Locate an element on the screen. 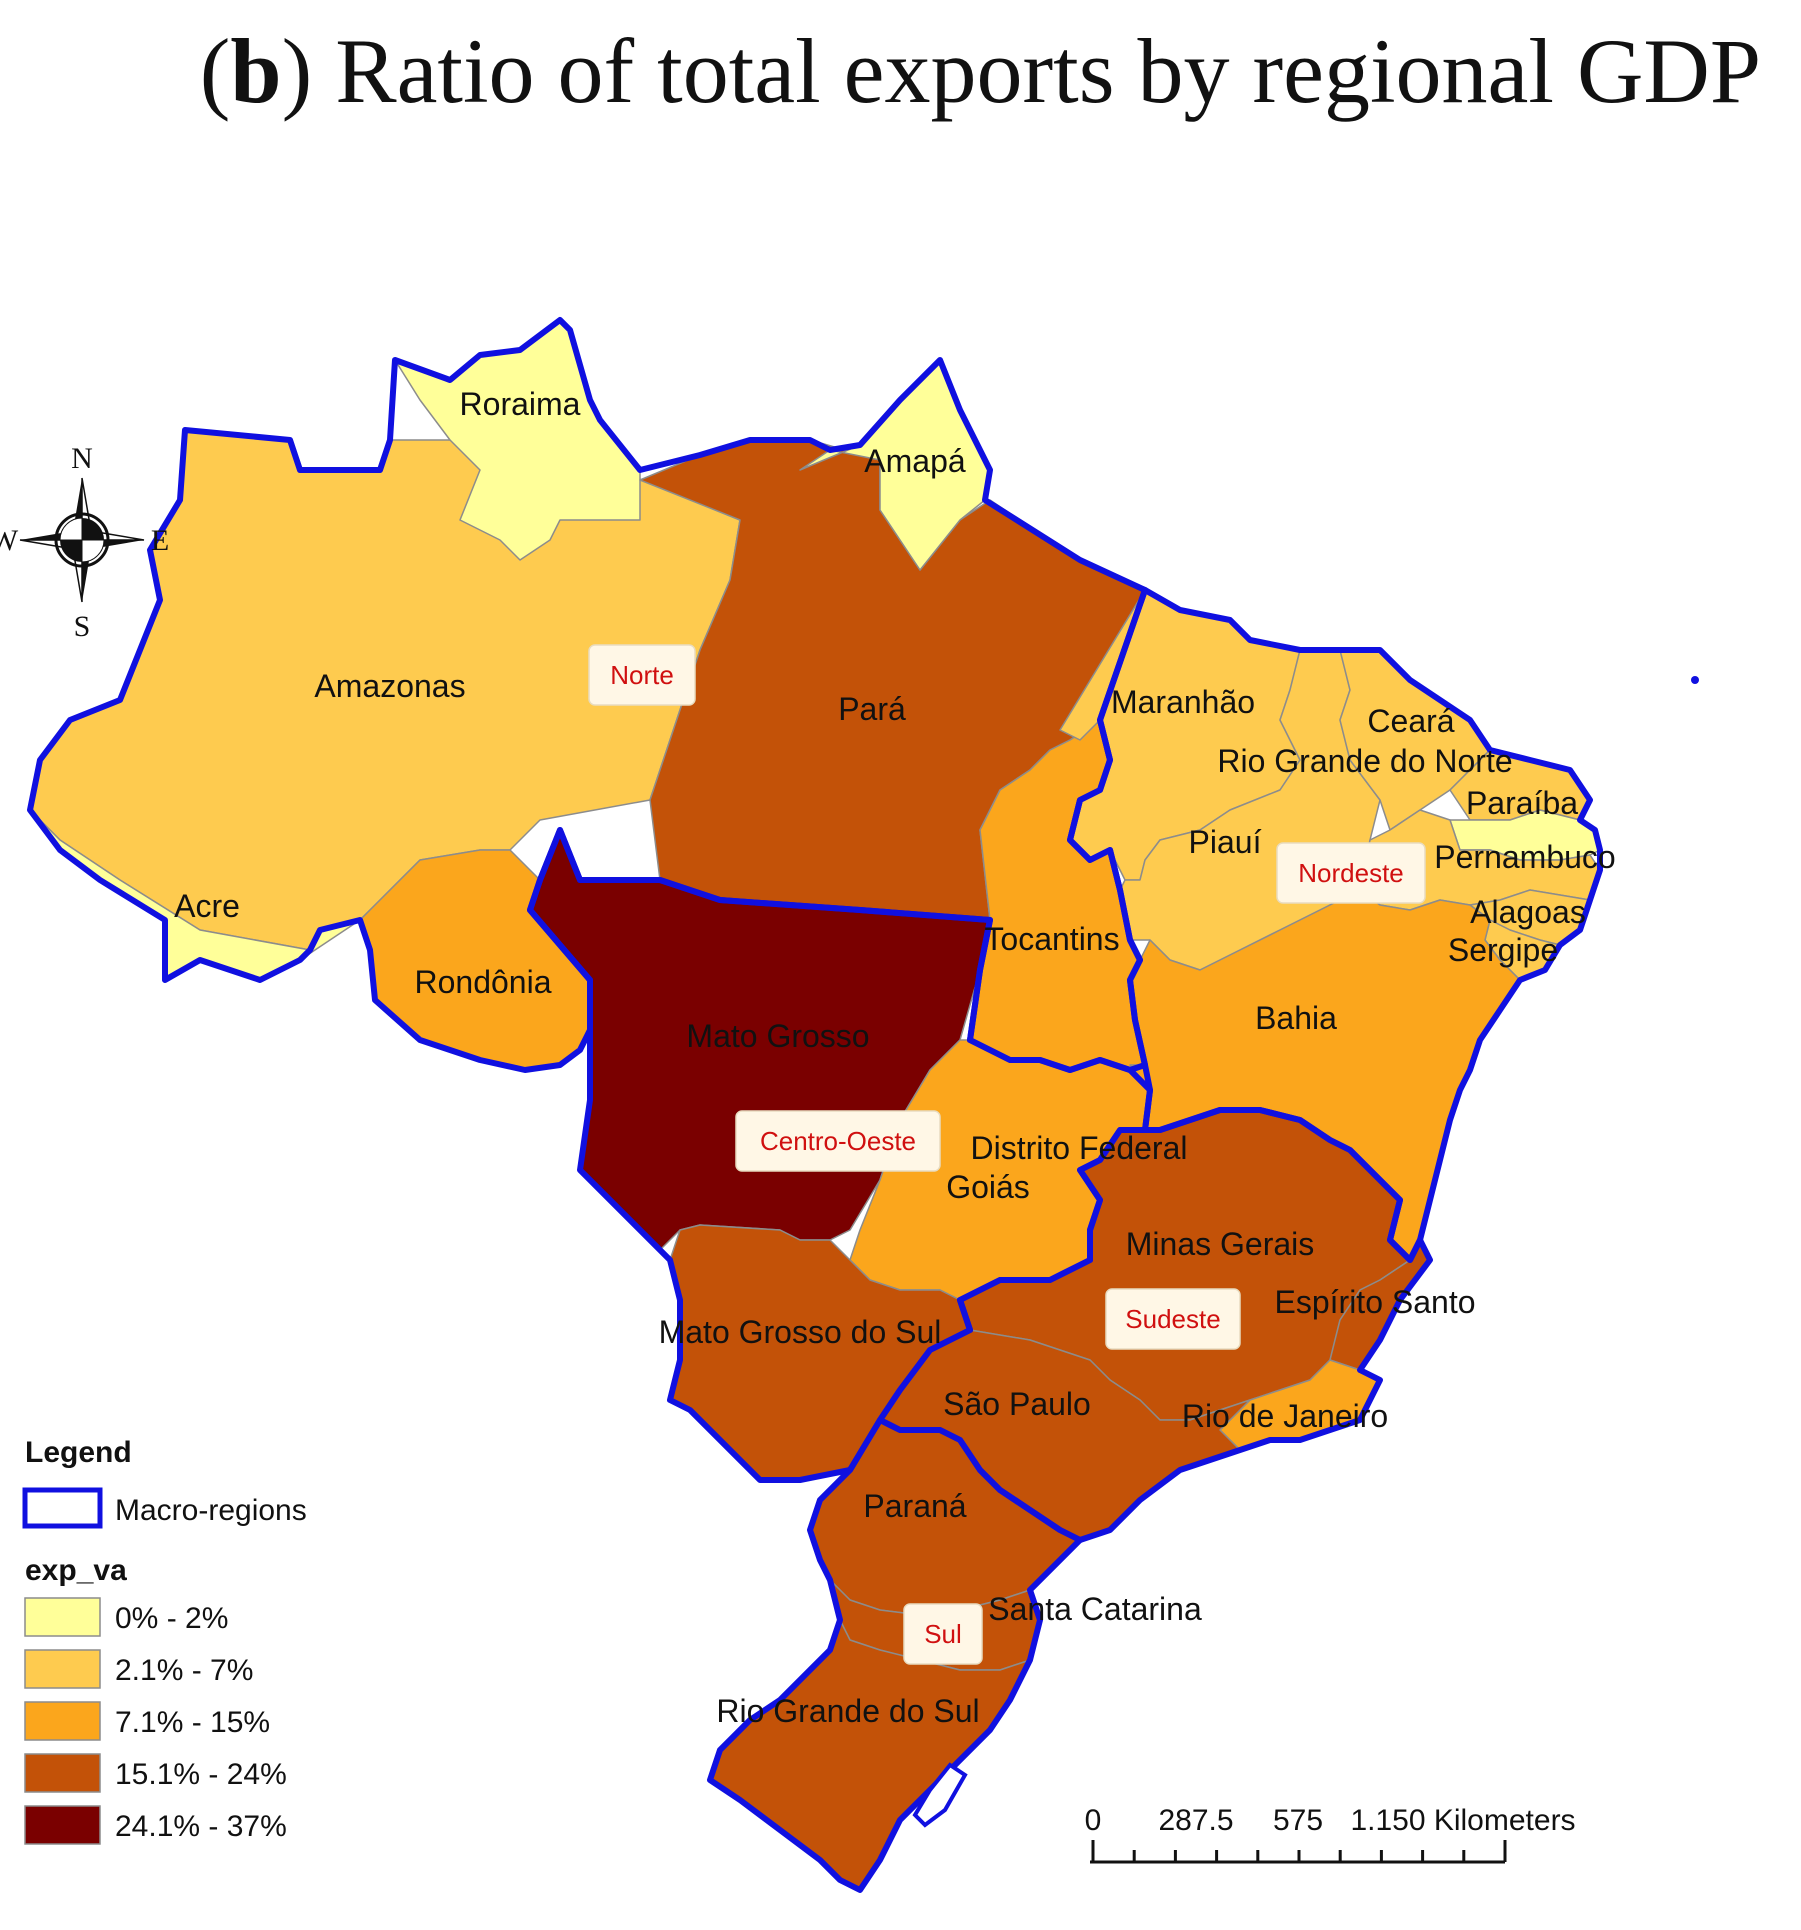  region-label-text: Norte is located at coordinates (642, 675).